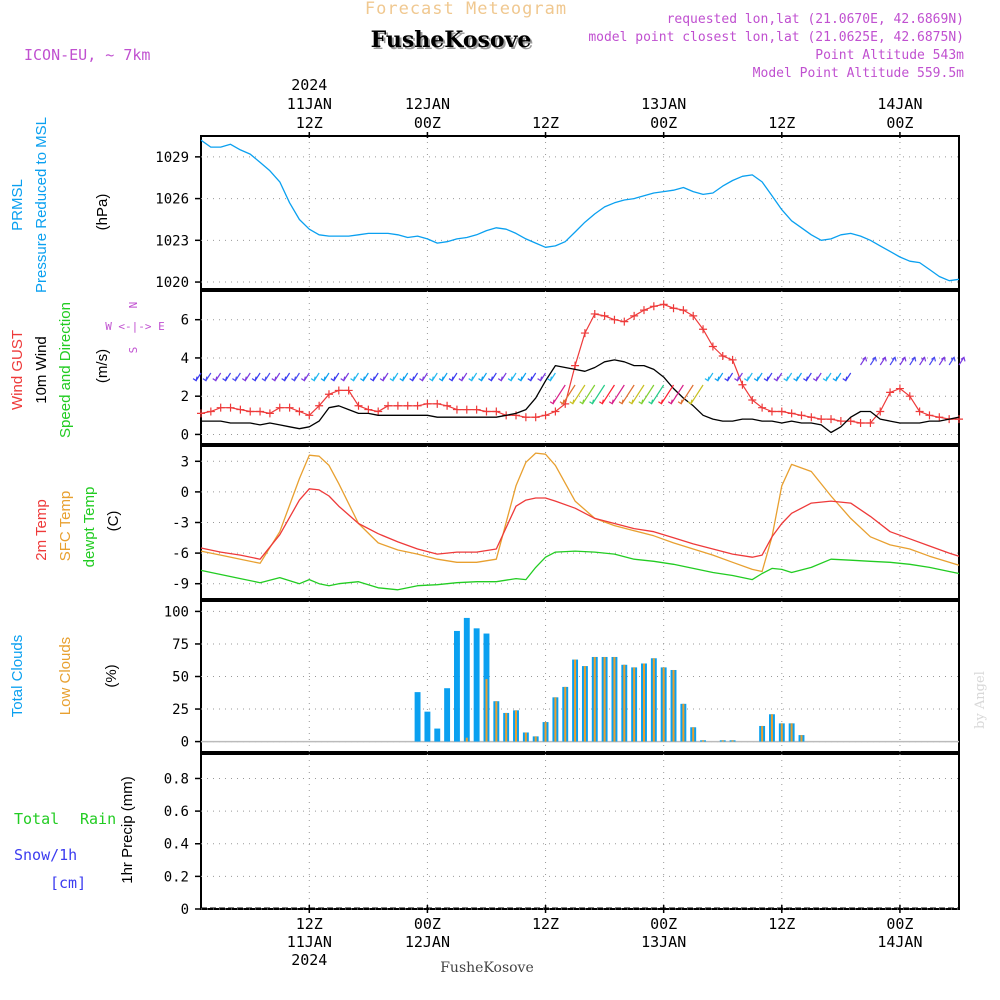 The image size is (1000, 1000). Describe the element at coordinates (580, 831) in the screenshot. I see `precip-frame` at that location.